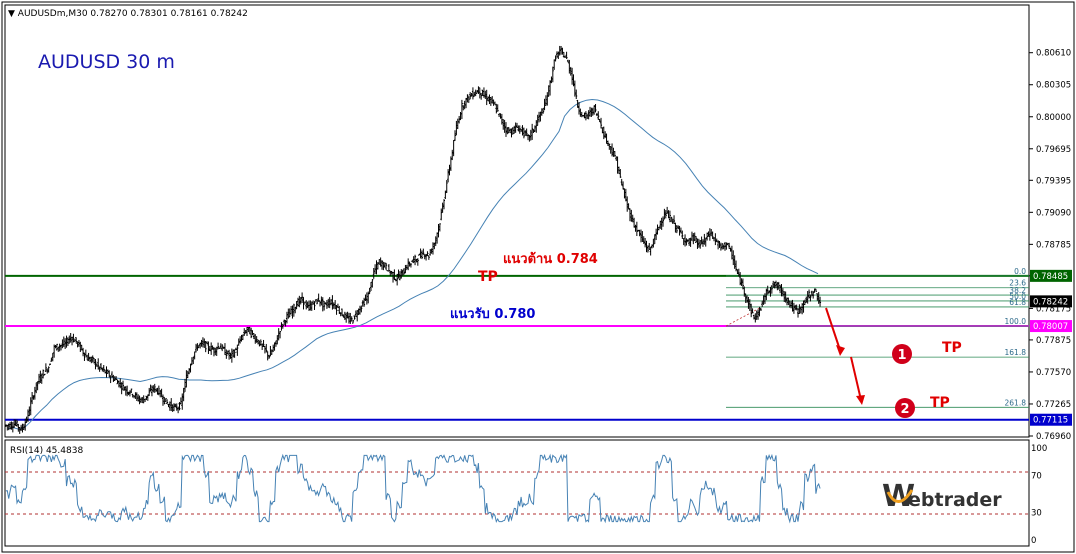  What do you see at coordinates (1053, 150) in the screenshot?
I see `price-tick-label: 0.79695` at bounding box center [1053, 150].